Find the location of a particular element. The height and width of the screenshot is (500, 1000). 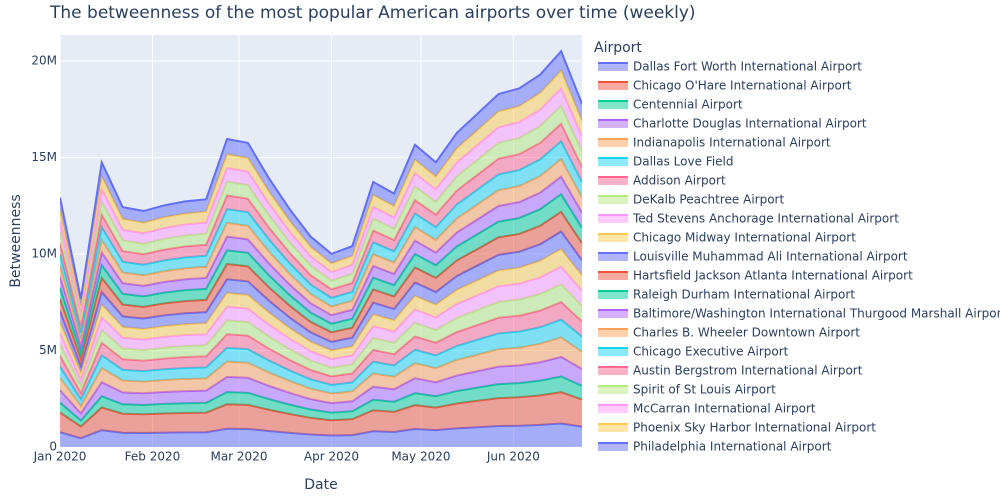

y-tick-label: 10M is located at coordinates (44, 254).